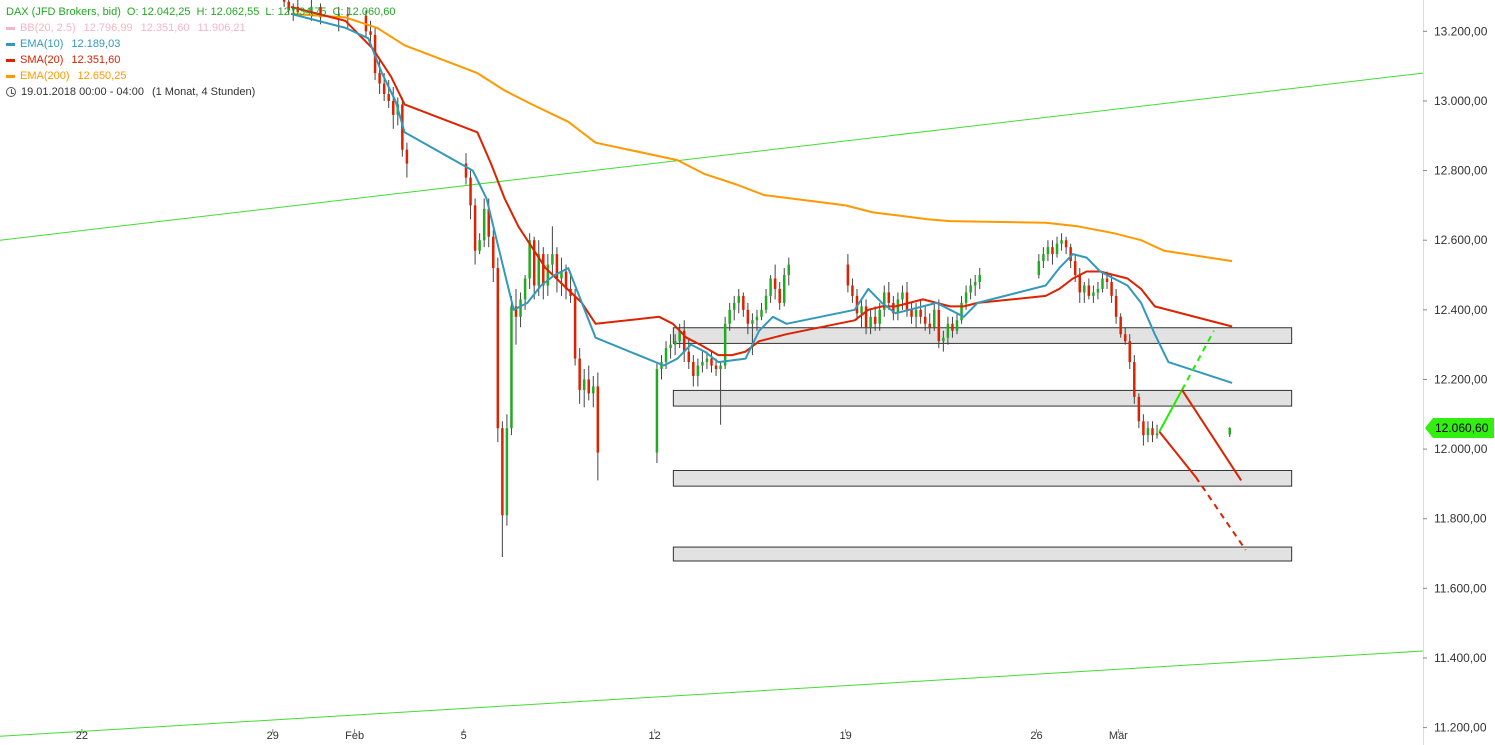 The height and width of the screenshot is (745, 1495). I want to click on x-tick-label: 26, so click(1036, 736).